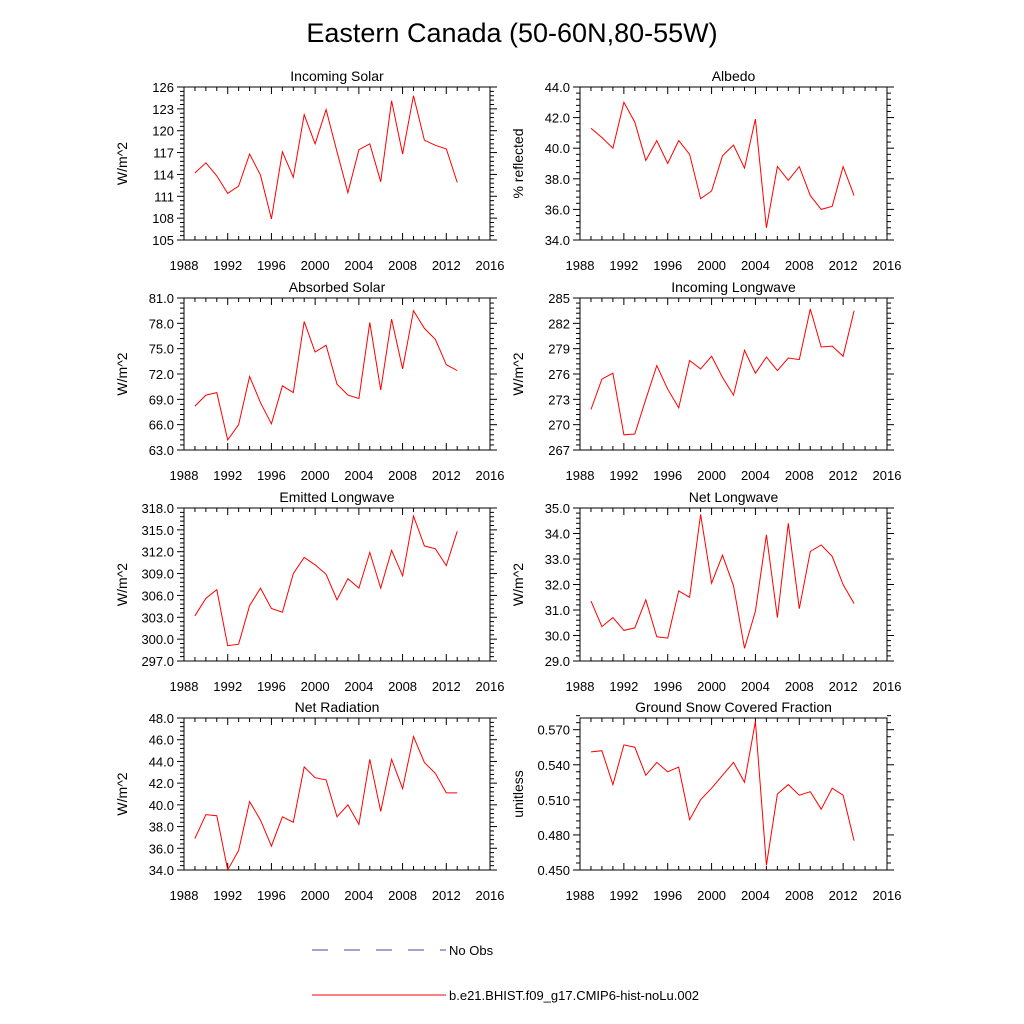  Describe the element at coordinates (164, 196) in the screenshot. I see `y-tick-label: 111` at that location.